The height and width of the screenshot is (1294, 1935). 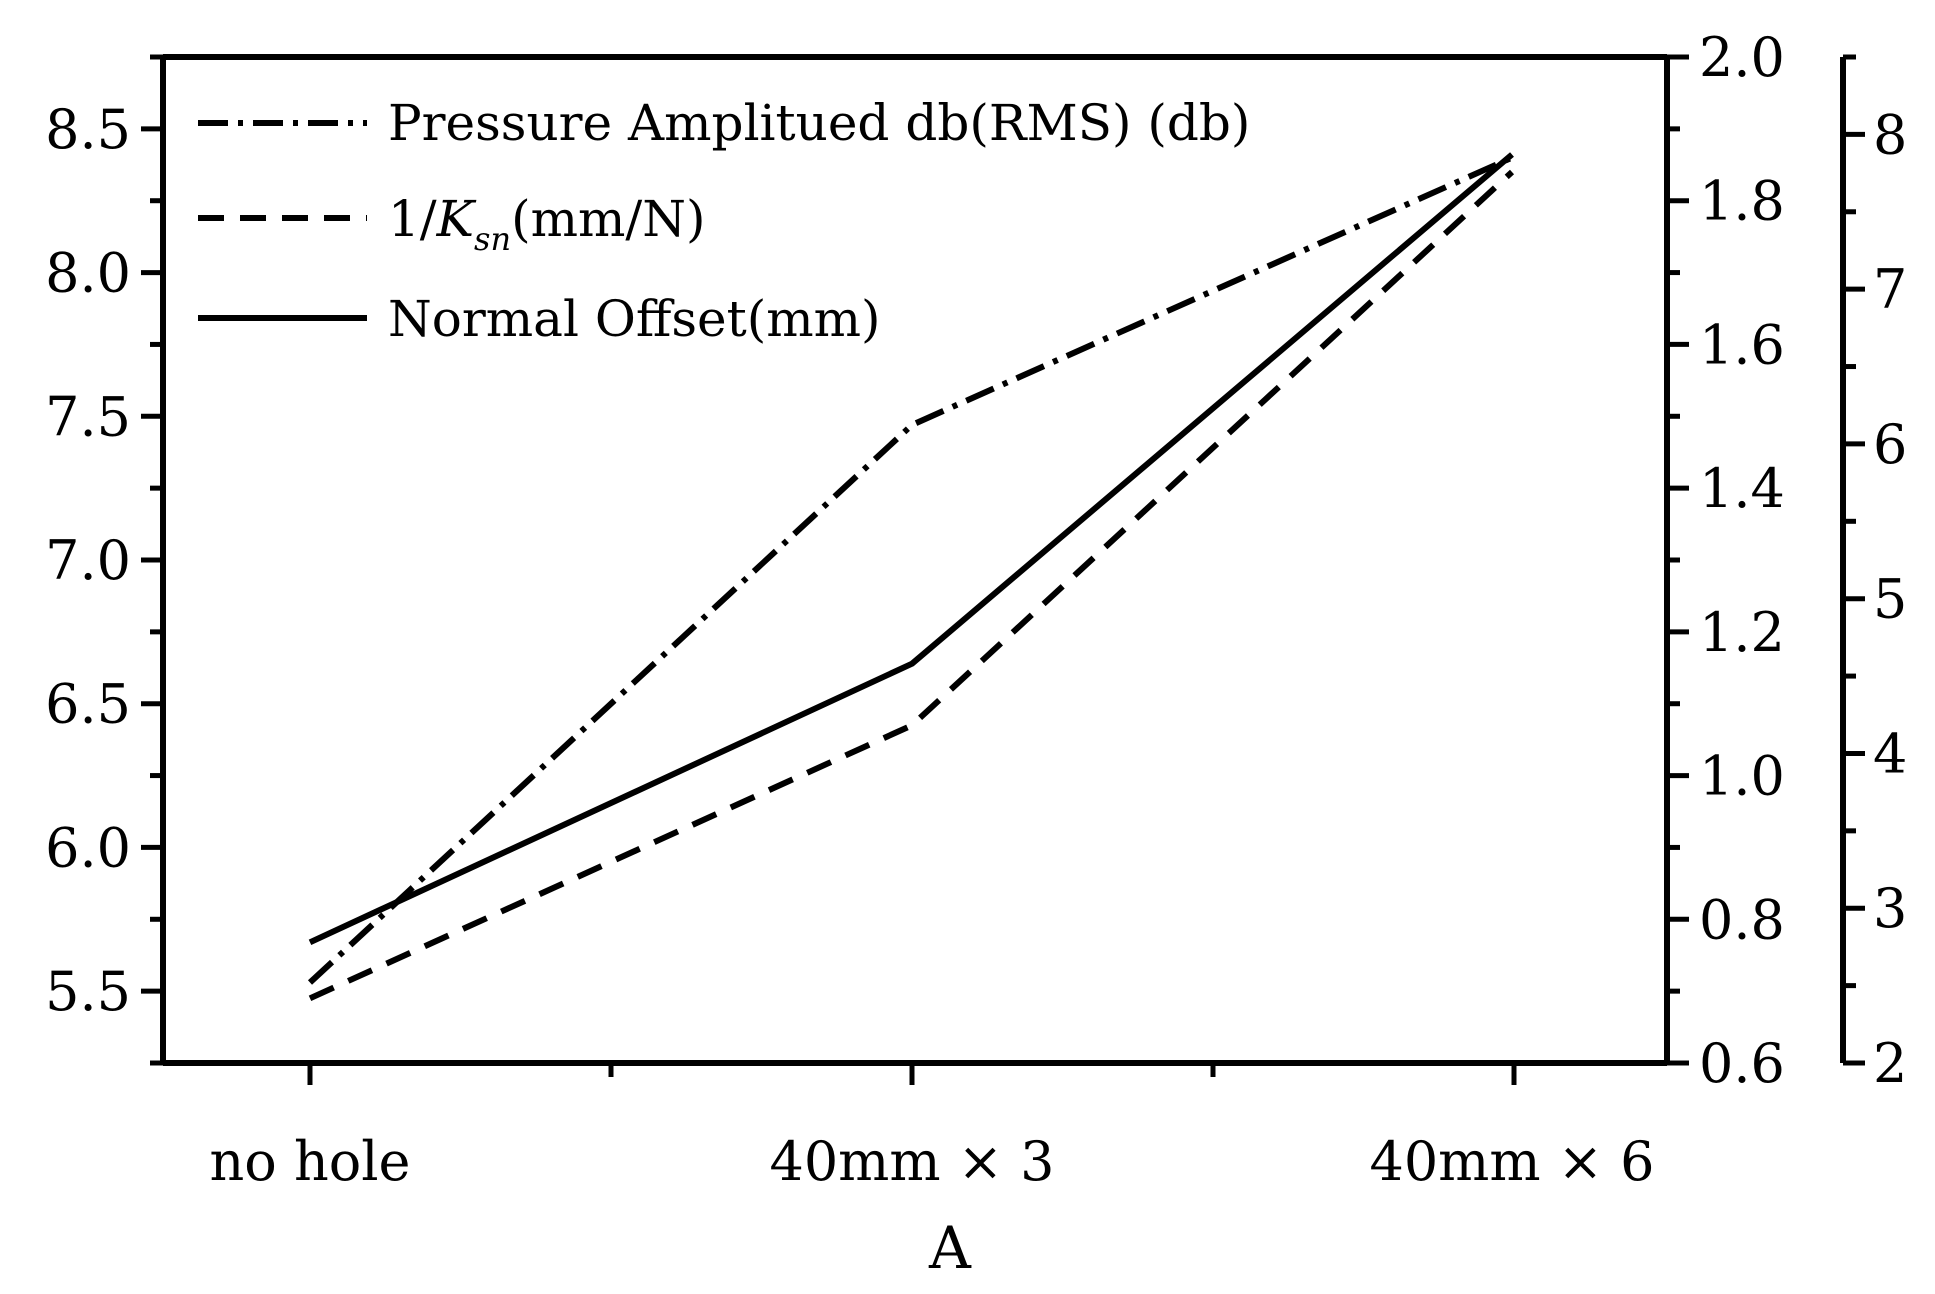 I want to click on right1-tick-label-2: 1.0, so click(x=1742, y=776).